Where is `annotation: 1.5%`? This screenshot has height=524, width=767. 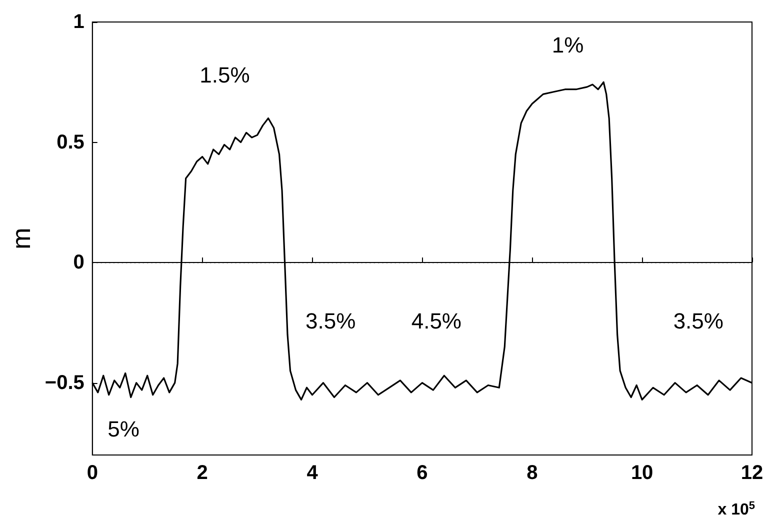
annotation: 1.5% is located at coordinates (225, 75).